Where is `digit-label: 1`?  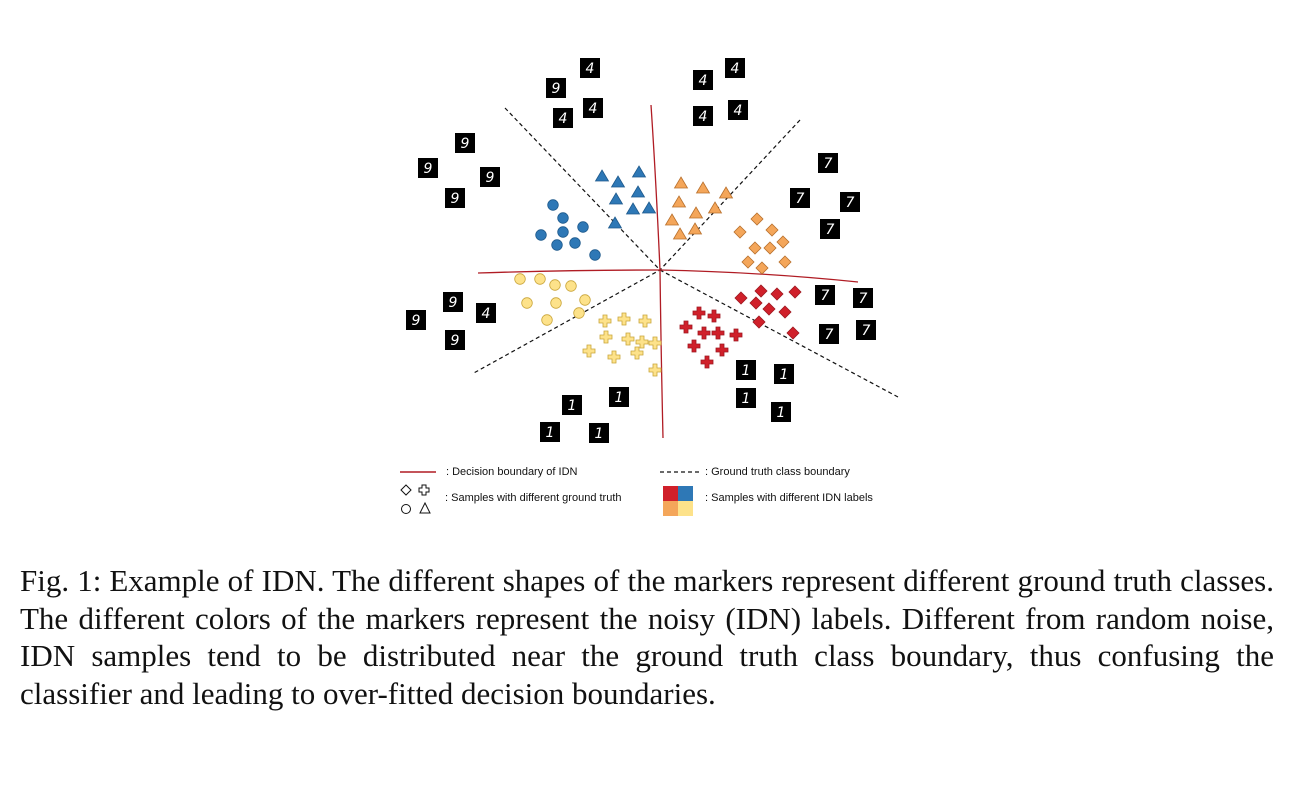
digit-label: 1 is located at coordinates (572, 406).